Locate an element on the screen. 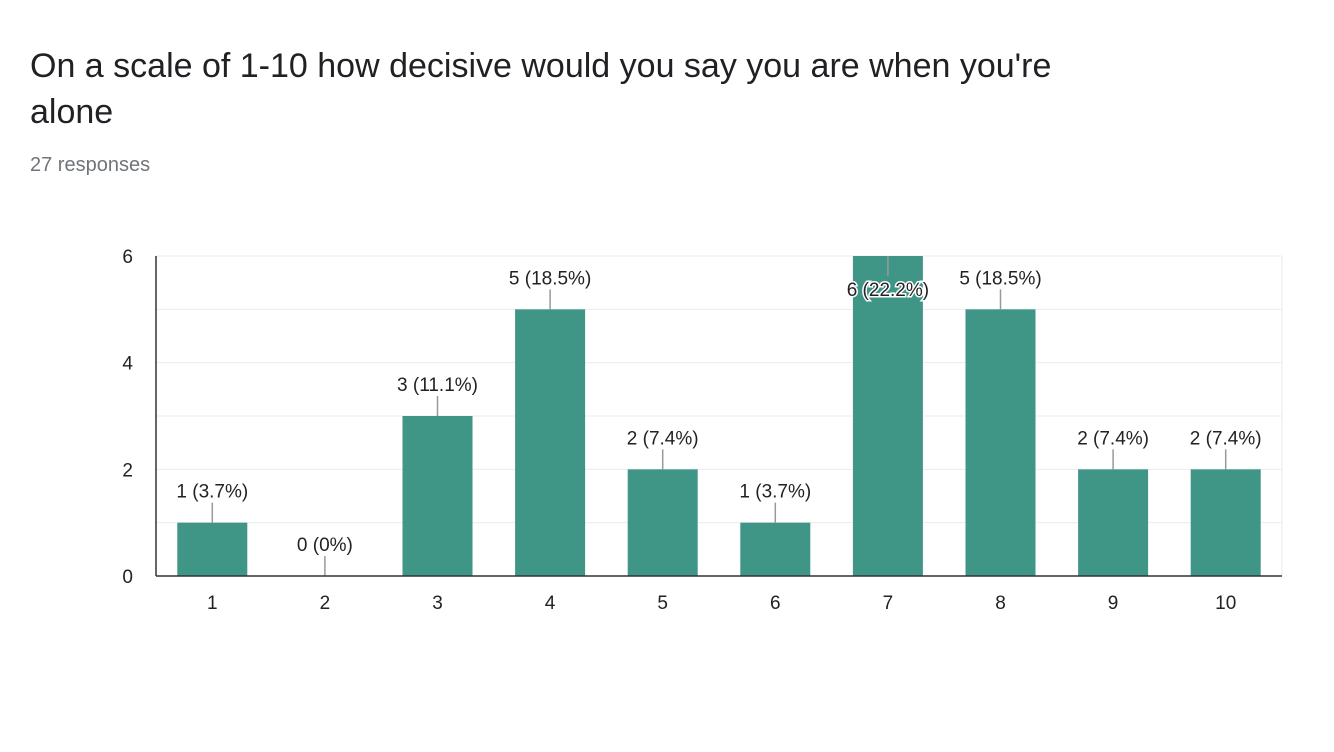  x-tick-label: 7 is located at coordinates (888, 603).